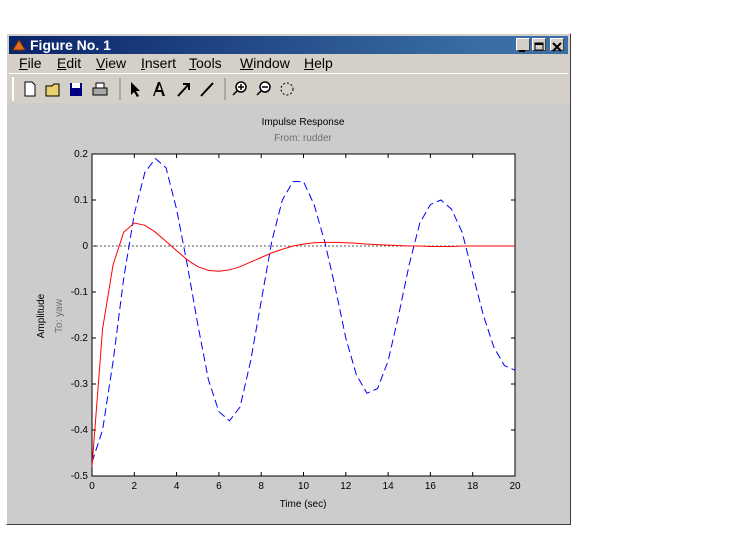 The height and width of the screenshot is (538, 750). I want to click on x-tick-label: 10, so click(304, 486).